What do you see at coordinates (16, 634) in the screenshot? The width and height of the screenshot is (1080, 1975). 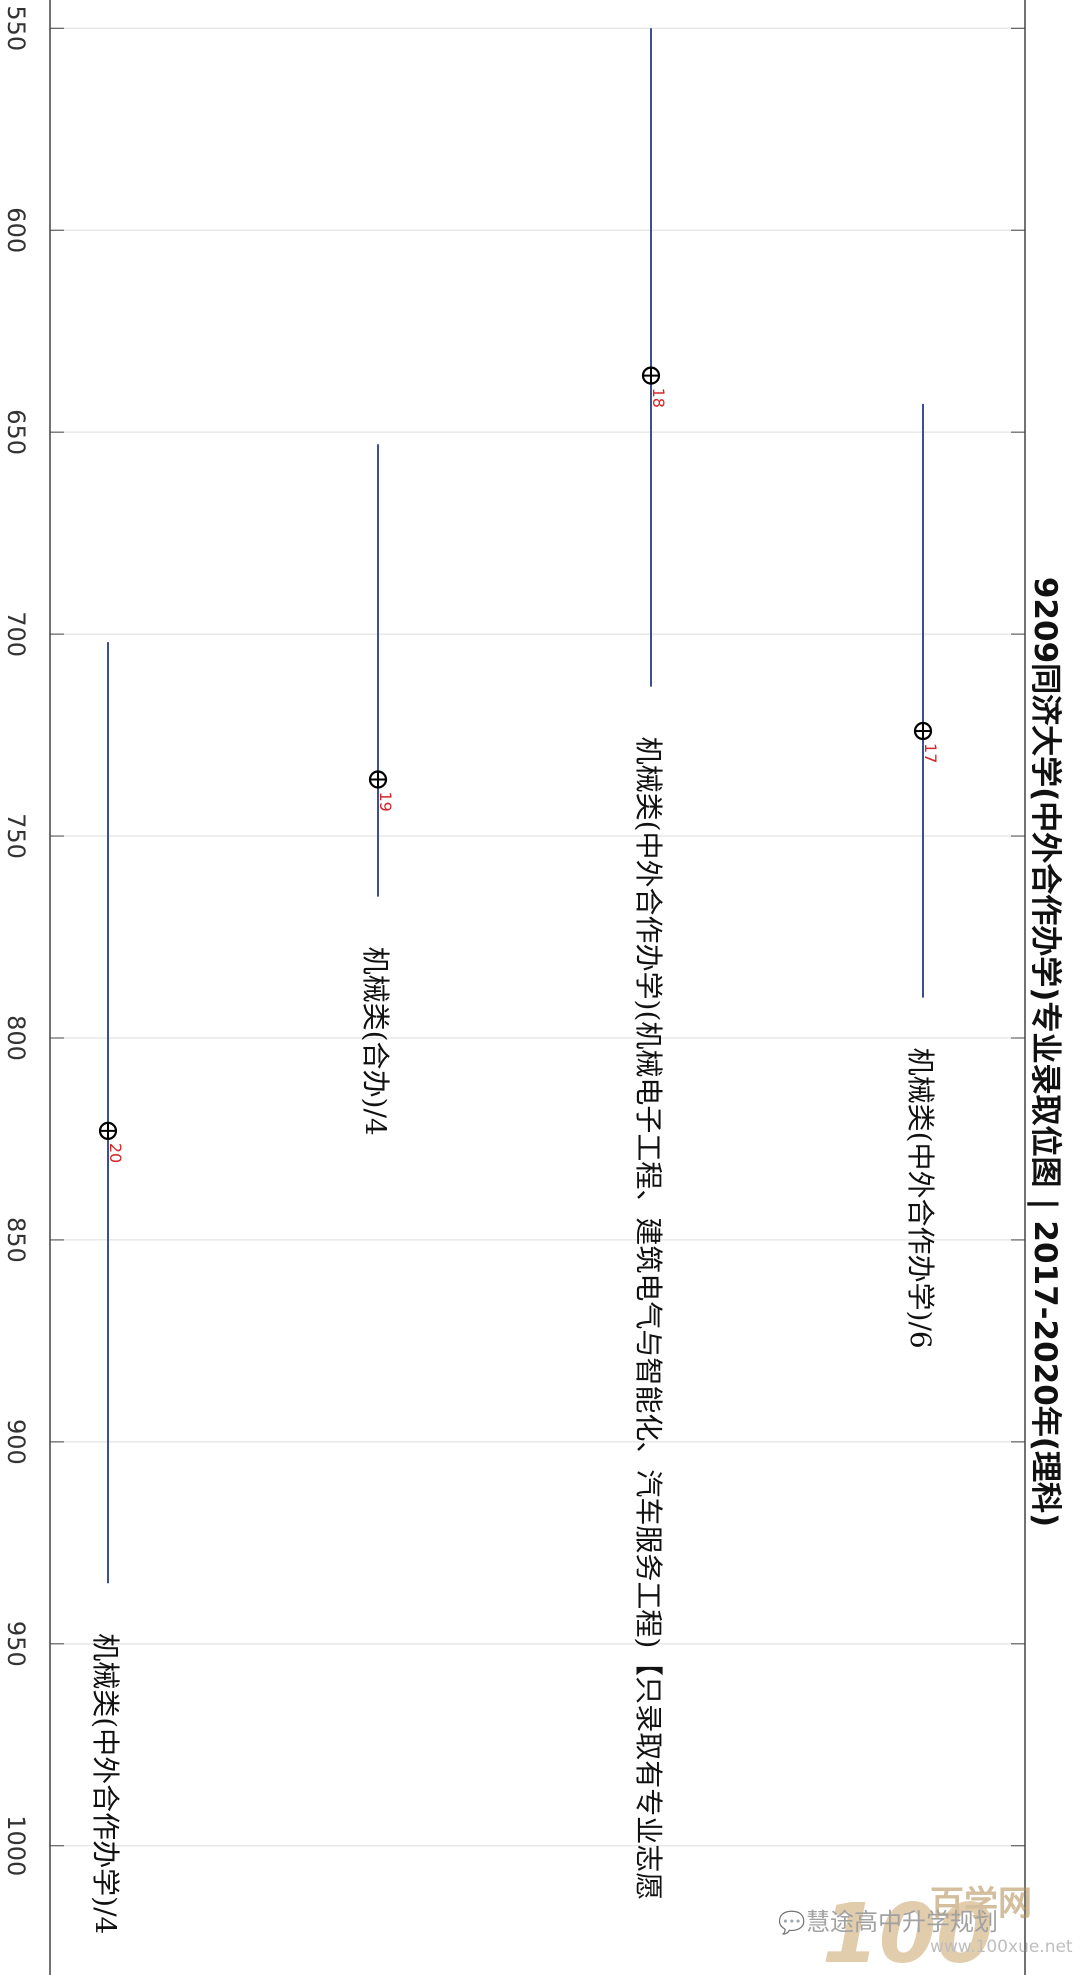 I see `tick-label: 700` at bounding box center [16, 634].